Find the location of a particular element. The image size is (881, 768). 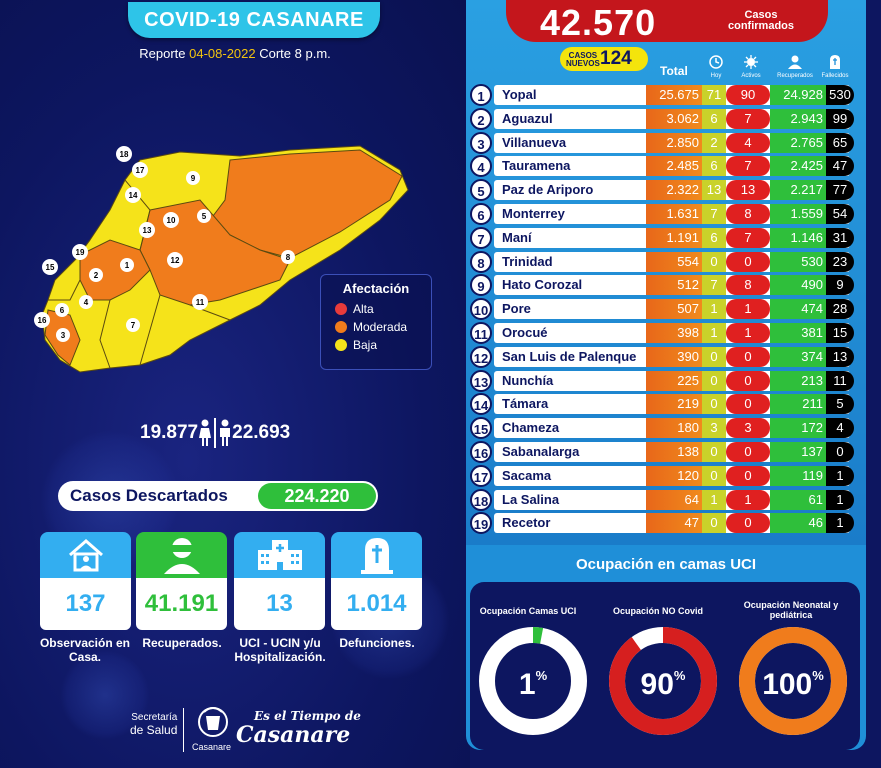

cell-fallecidos: 9 is located at coordinates (840, 285).